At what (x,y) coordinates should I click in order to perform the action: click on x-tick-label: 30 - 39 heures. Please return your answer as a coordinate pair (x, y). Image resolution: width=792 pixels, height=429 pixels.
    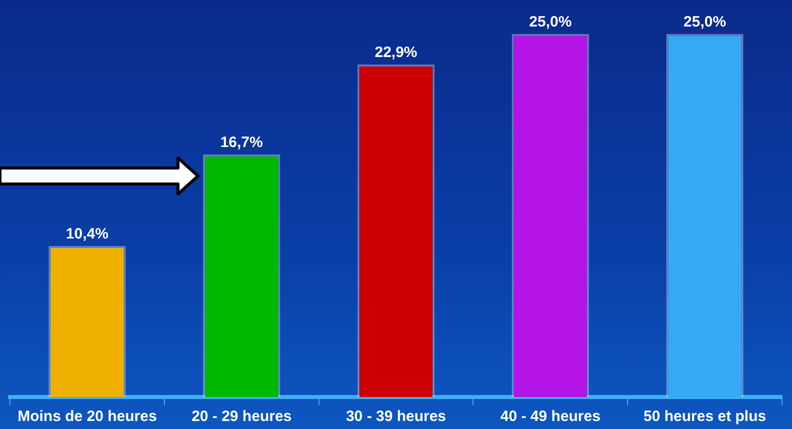
    Looking at the image, I should click on (396, 417).